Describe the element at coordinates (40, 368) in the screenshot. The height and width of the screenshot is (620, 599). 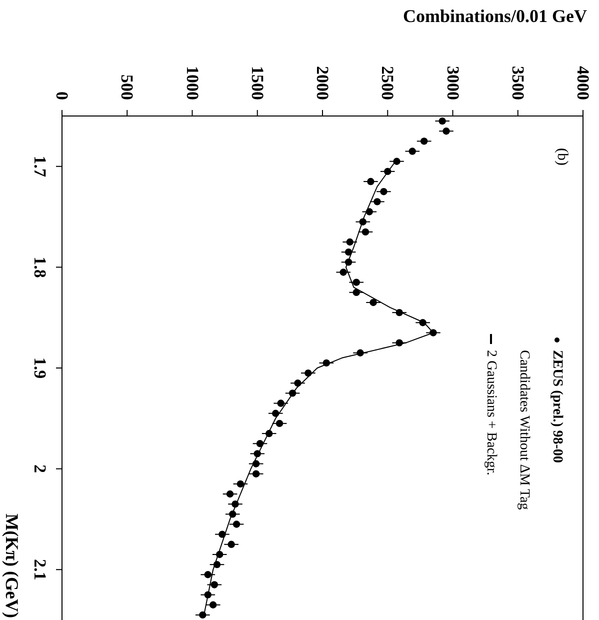
I see `y-tick-label: 1.9` at that location.